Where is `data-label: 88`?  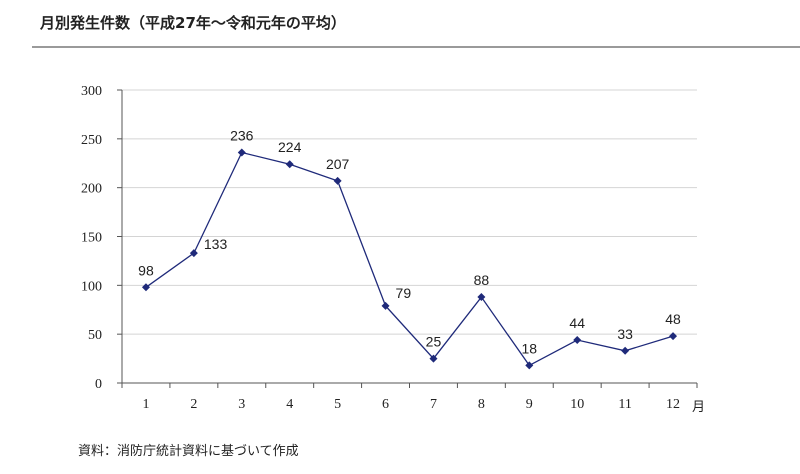 data-label: 88 is located at coordinates (482, 280).